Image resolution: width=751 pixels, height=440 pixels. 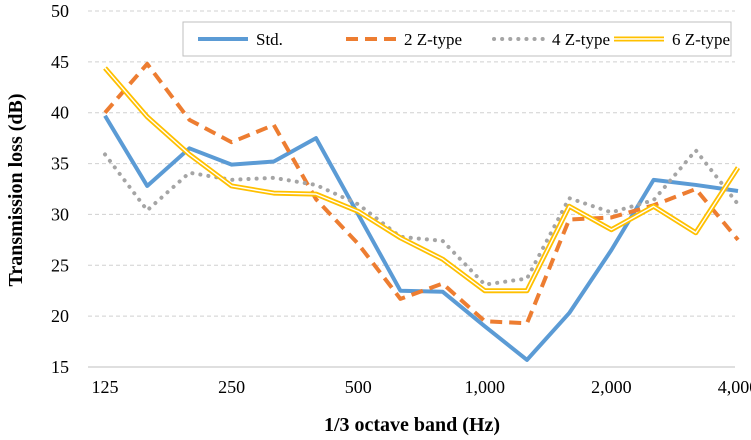 What do you see at coordinates (581, 39) in the screenshot?
I see `legend-label: 4 Z-type` at bounding box center [581, 39].